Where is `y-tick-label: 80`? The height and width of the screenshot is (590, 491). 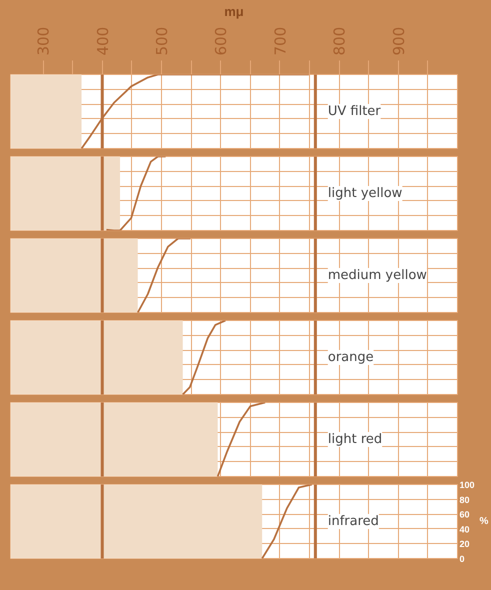 y-tick-label: 80 is located at coordinates (465, 499).